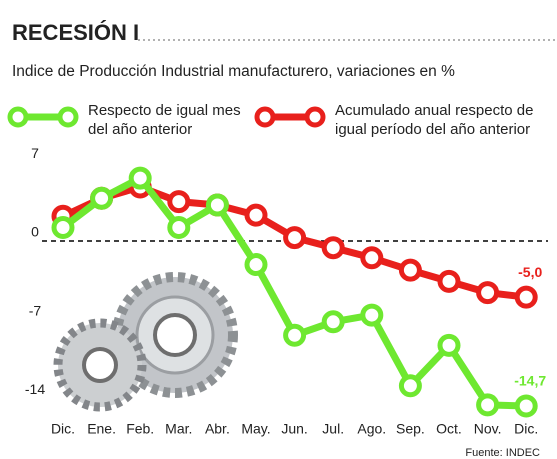 The image size is (557, 459). Describe the element at coordinates (294, 429) in the screenshot. I see `x-tick-label: Jun.` at that location.